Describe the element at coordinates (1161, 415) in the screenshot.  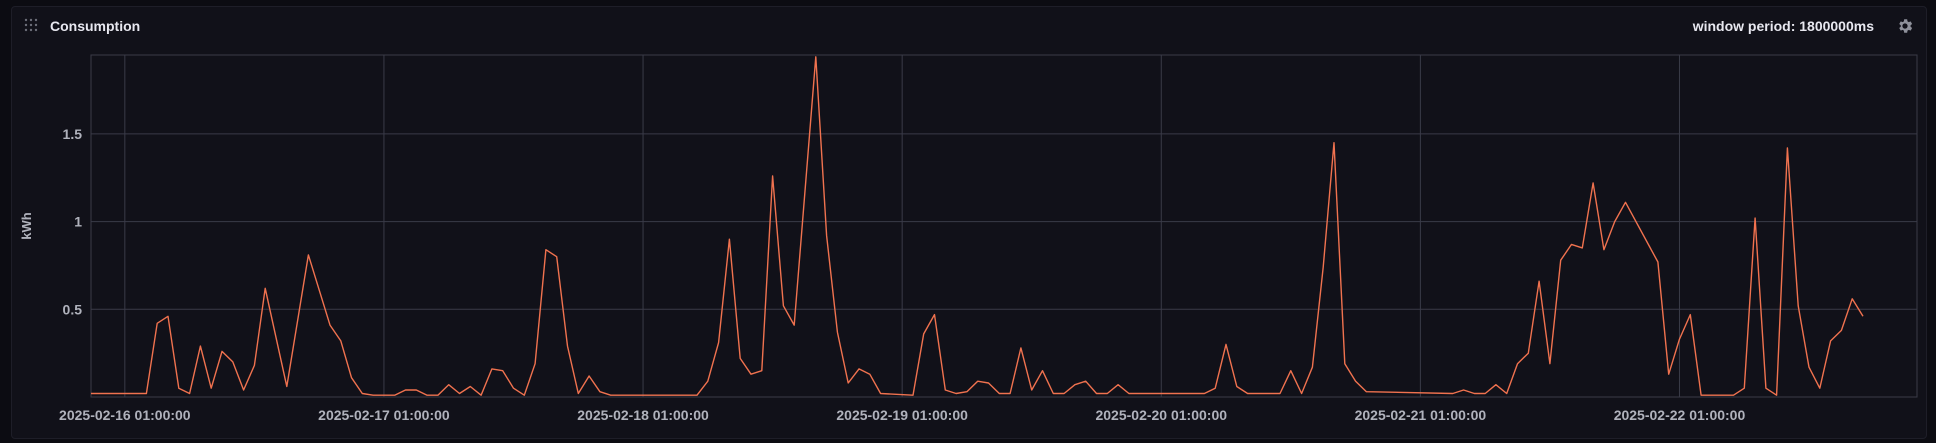
I see `x-tick-label: 2025-02-20 01:00:00` at that location.